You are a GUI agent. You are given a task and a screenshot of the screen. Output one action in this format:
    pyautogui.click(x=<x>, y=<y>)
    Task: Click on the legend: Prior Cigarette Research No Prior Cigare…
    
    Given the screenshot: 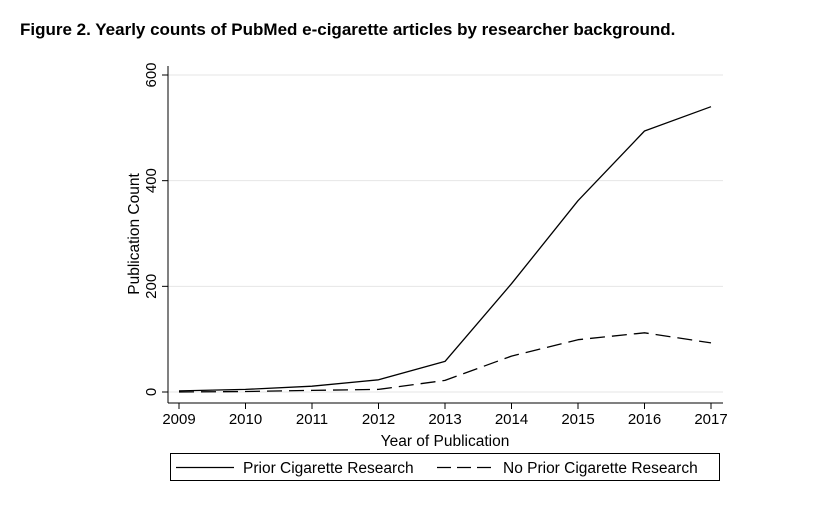 What is the action you would take?
    pyautogui.click(x=445, y=467)
    